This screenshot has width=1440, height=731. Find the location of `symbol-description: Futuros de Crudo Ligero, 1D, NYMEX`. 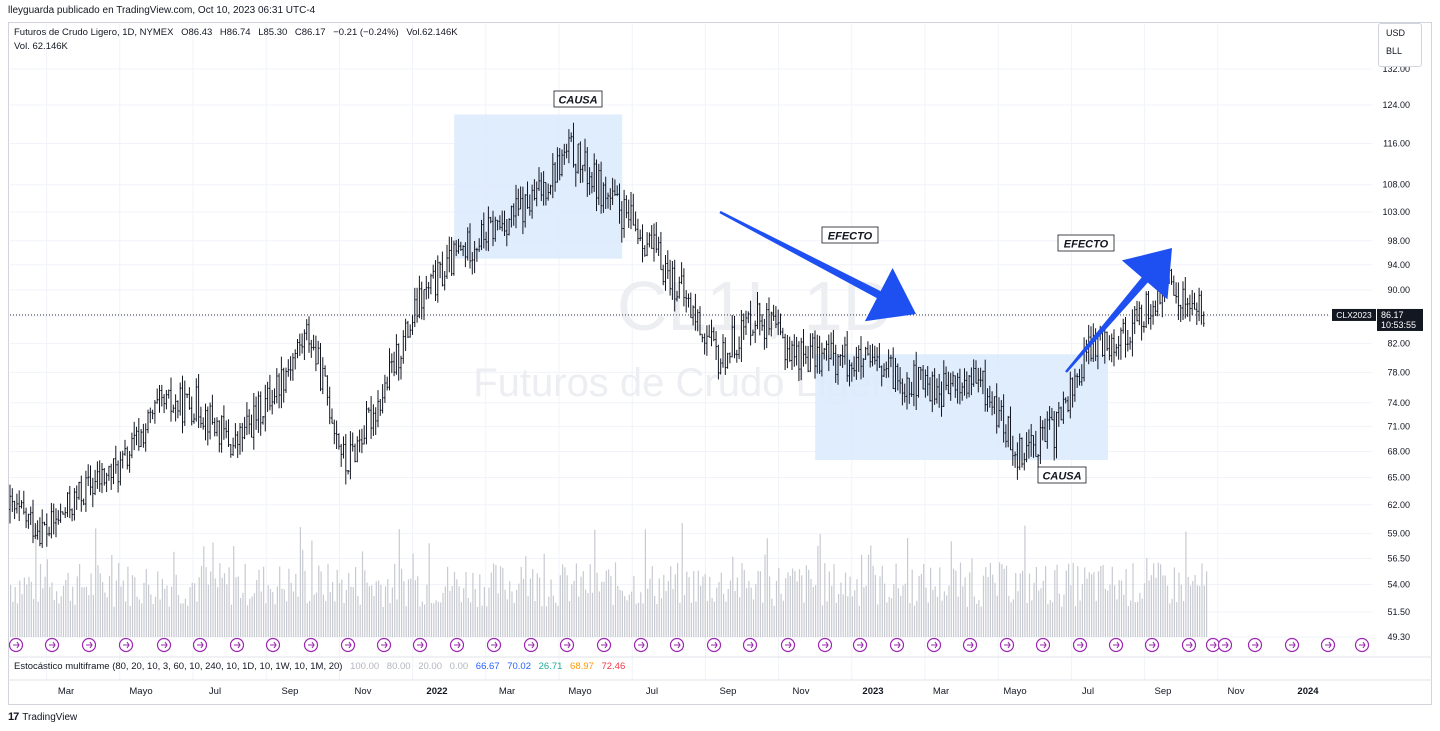

symbol-description: Futuros de Crudo Ligero, 1D, NYMEX is located at coordinates (94, 32).